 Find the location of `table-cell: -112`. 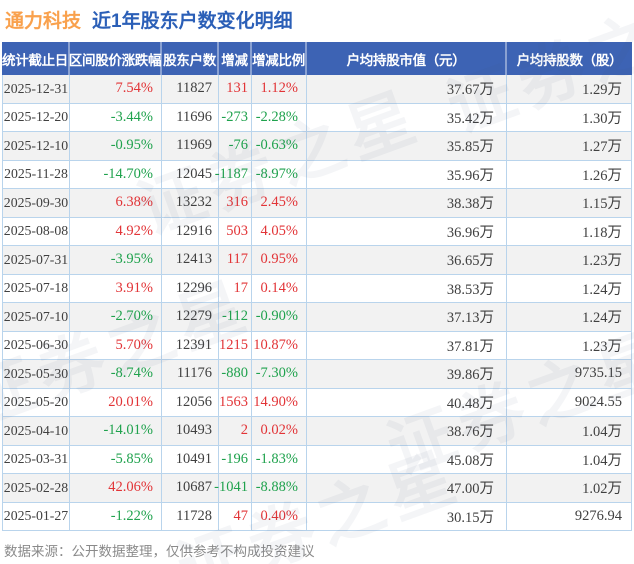

table-cell: -112 is located at coordinates (234, 317).